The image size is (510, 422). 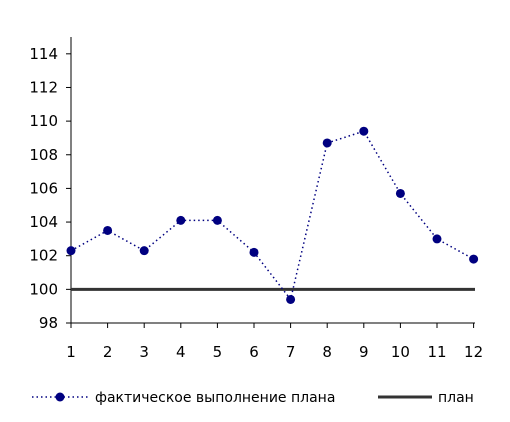 What do you see at coordinates (48, 323) in the screenshot?
I see `y-tick-label: 98` at bounding box center [48, 323].